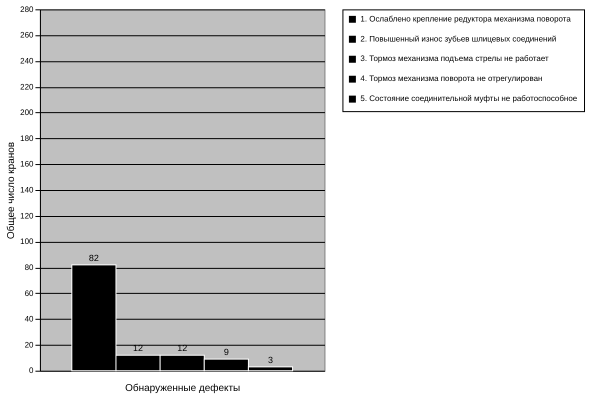 This screenshot has height=415, width=590. Describe the element at coordinates (93, 257) in the screenshot. I see `data-label: 82` at that location.